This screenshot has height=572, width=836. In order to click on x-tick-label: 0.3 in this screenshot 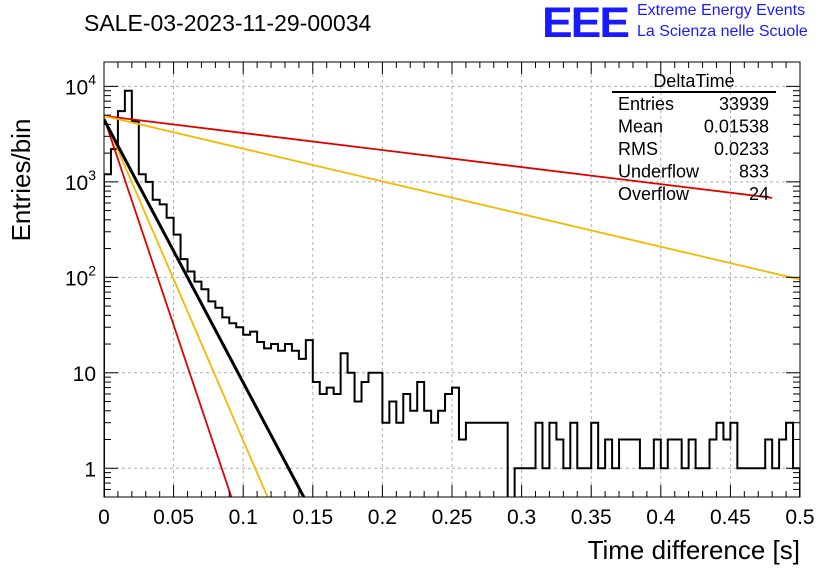, I will do `click(521, 517)`.